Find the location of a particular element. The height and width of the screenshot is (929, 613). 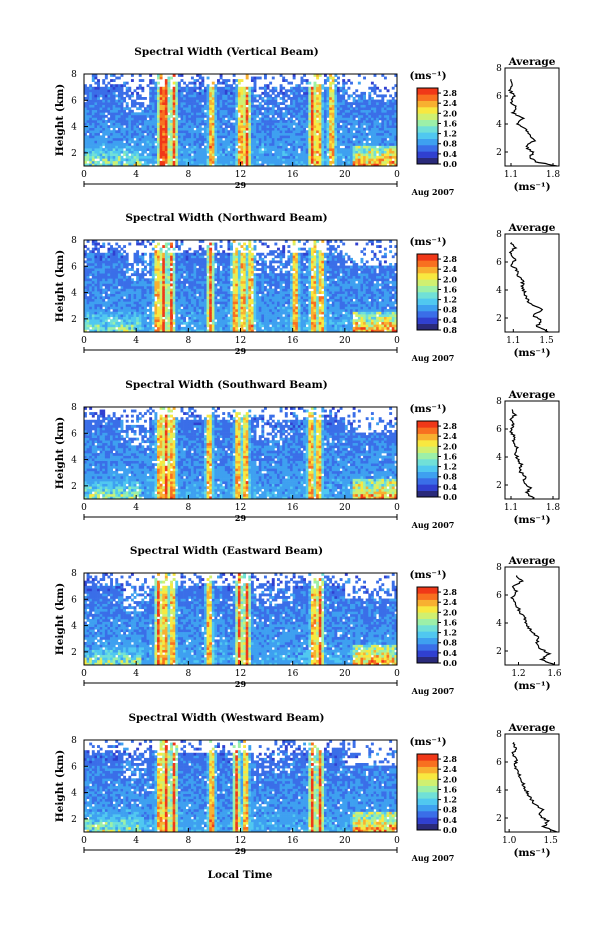

average-profile-line is located at coordinates (532, 123).